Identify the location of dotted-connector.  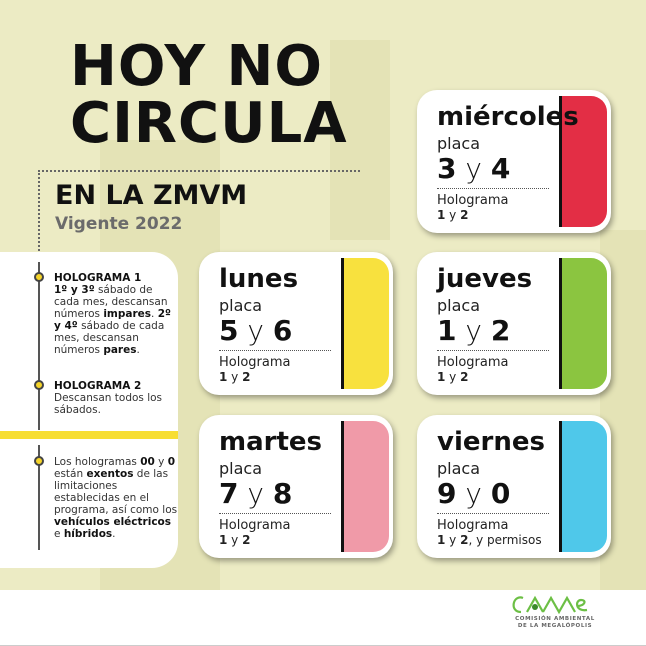
(39, 220).